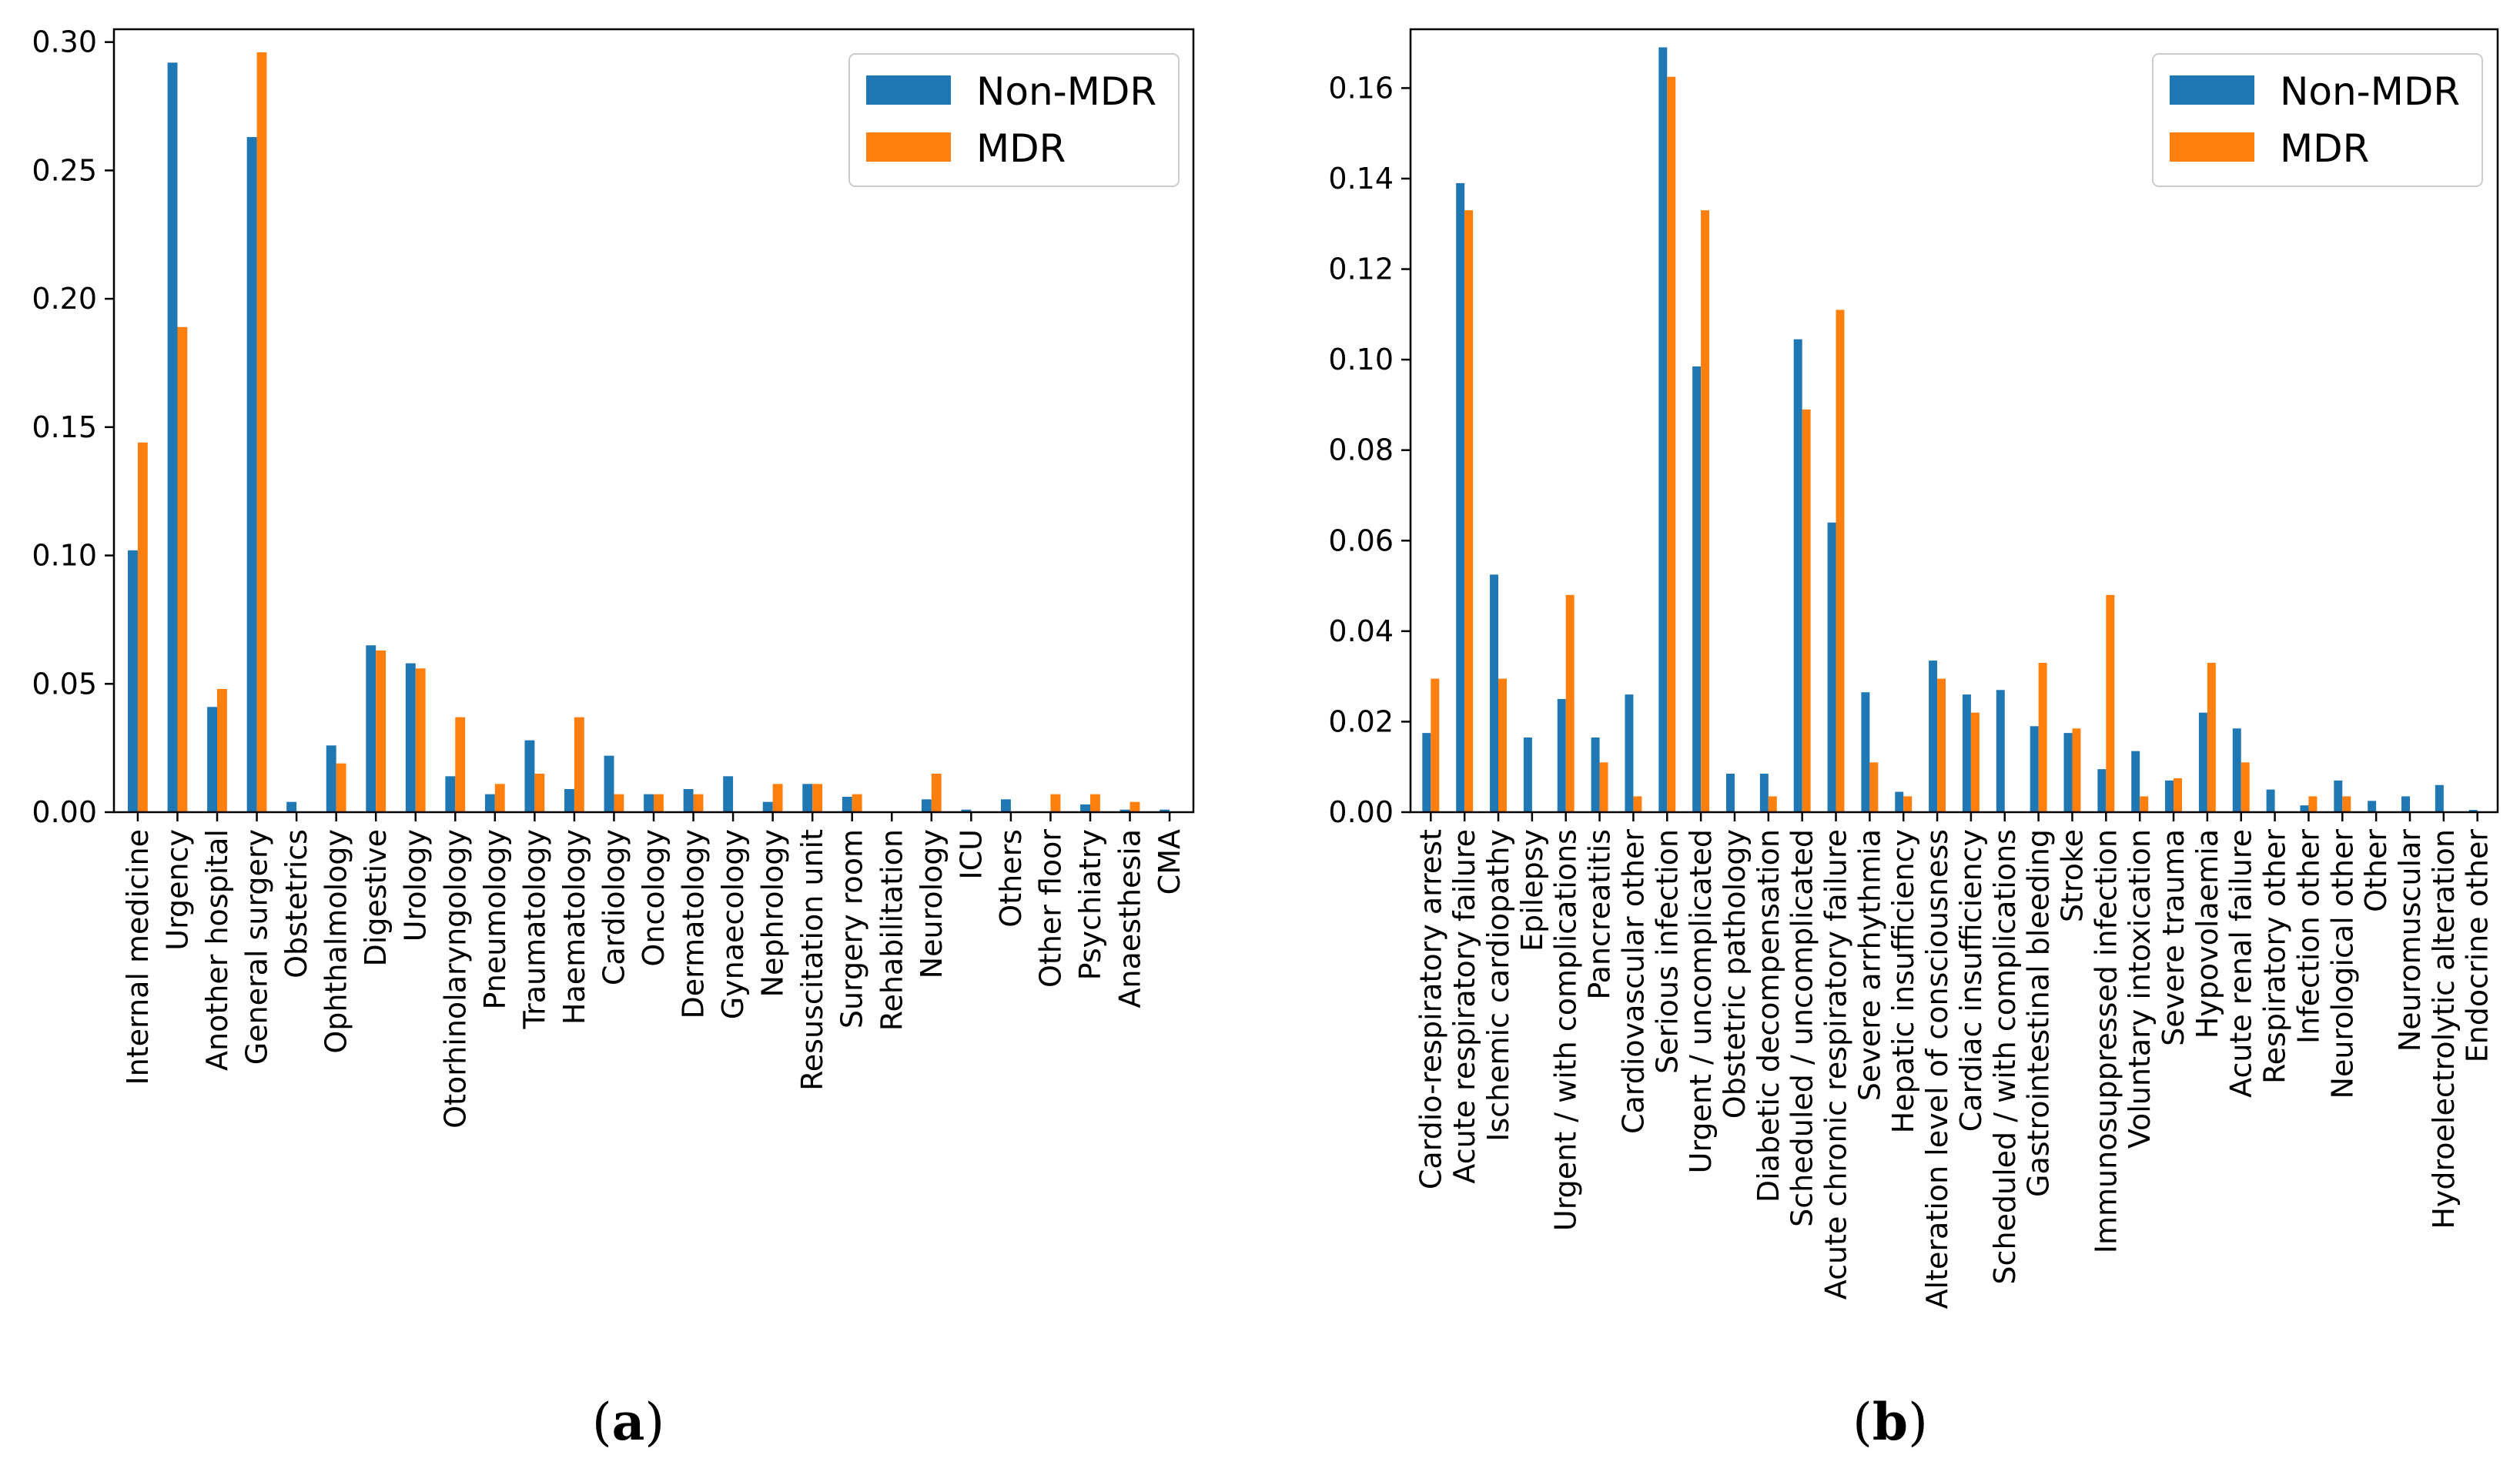 This screenshot has height=1475, width=2520. Describe the element at coordinates (1011, 878) in the screenshot. I see `x-tick-label: Others` at that location.